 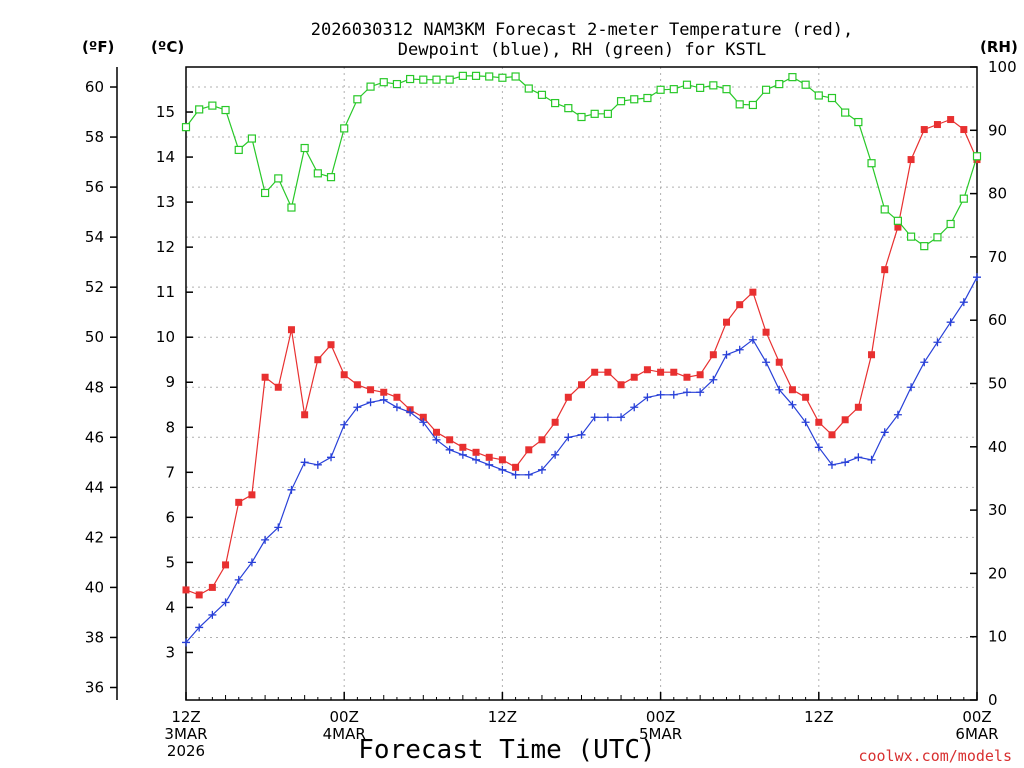 I want to click on rh-tick-label: 40, so click(x=997, y=447).